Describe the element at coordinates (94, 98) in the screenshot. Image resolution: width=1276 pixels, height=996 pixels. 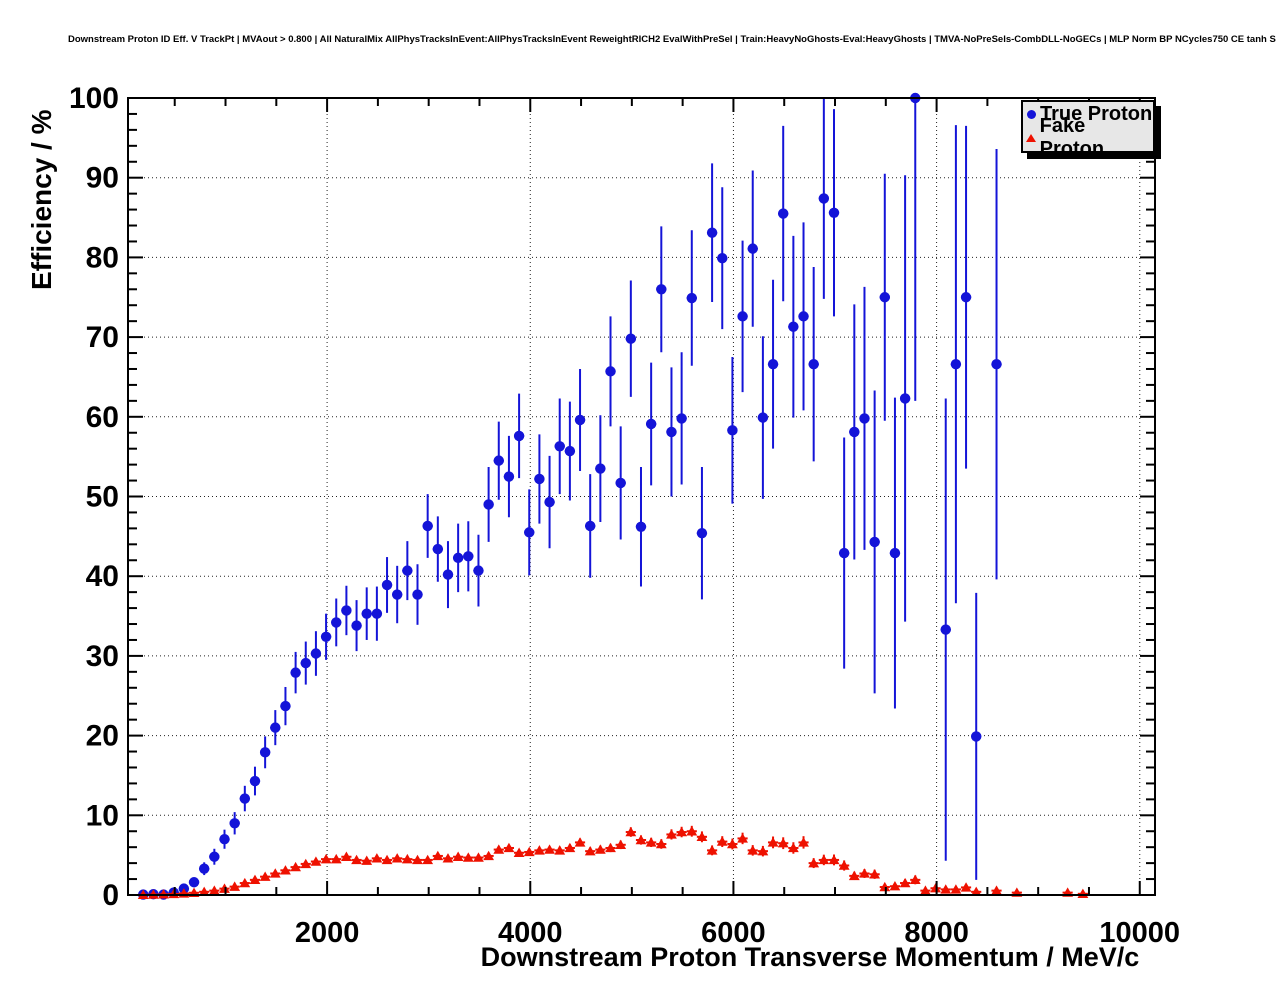
I see `y-tick-label: 100` at that location.